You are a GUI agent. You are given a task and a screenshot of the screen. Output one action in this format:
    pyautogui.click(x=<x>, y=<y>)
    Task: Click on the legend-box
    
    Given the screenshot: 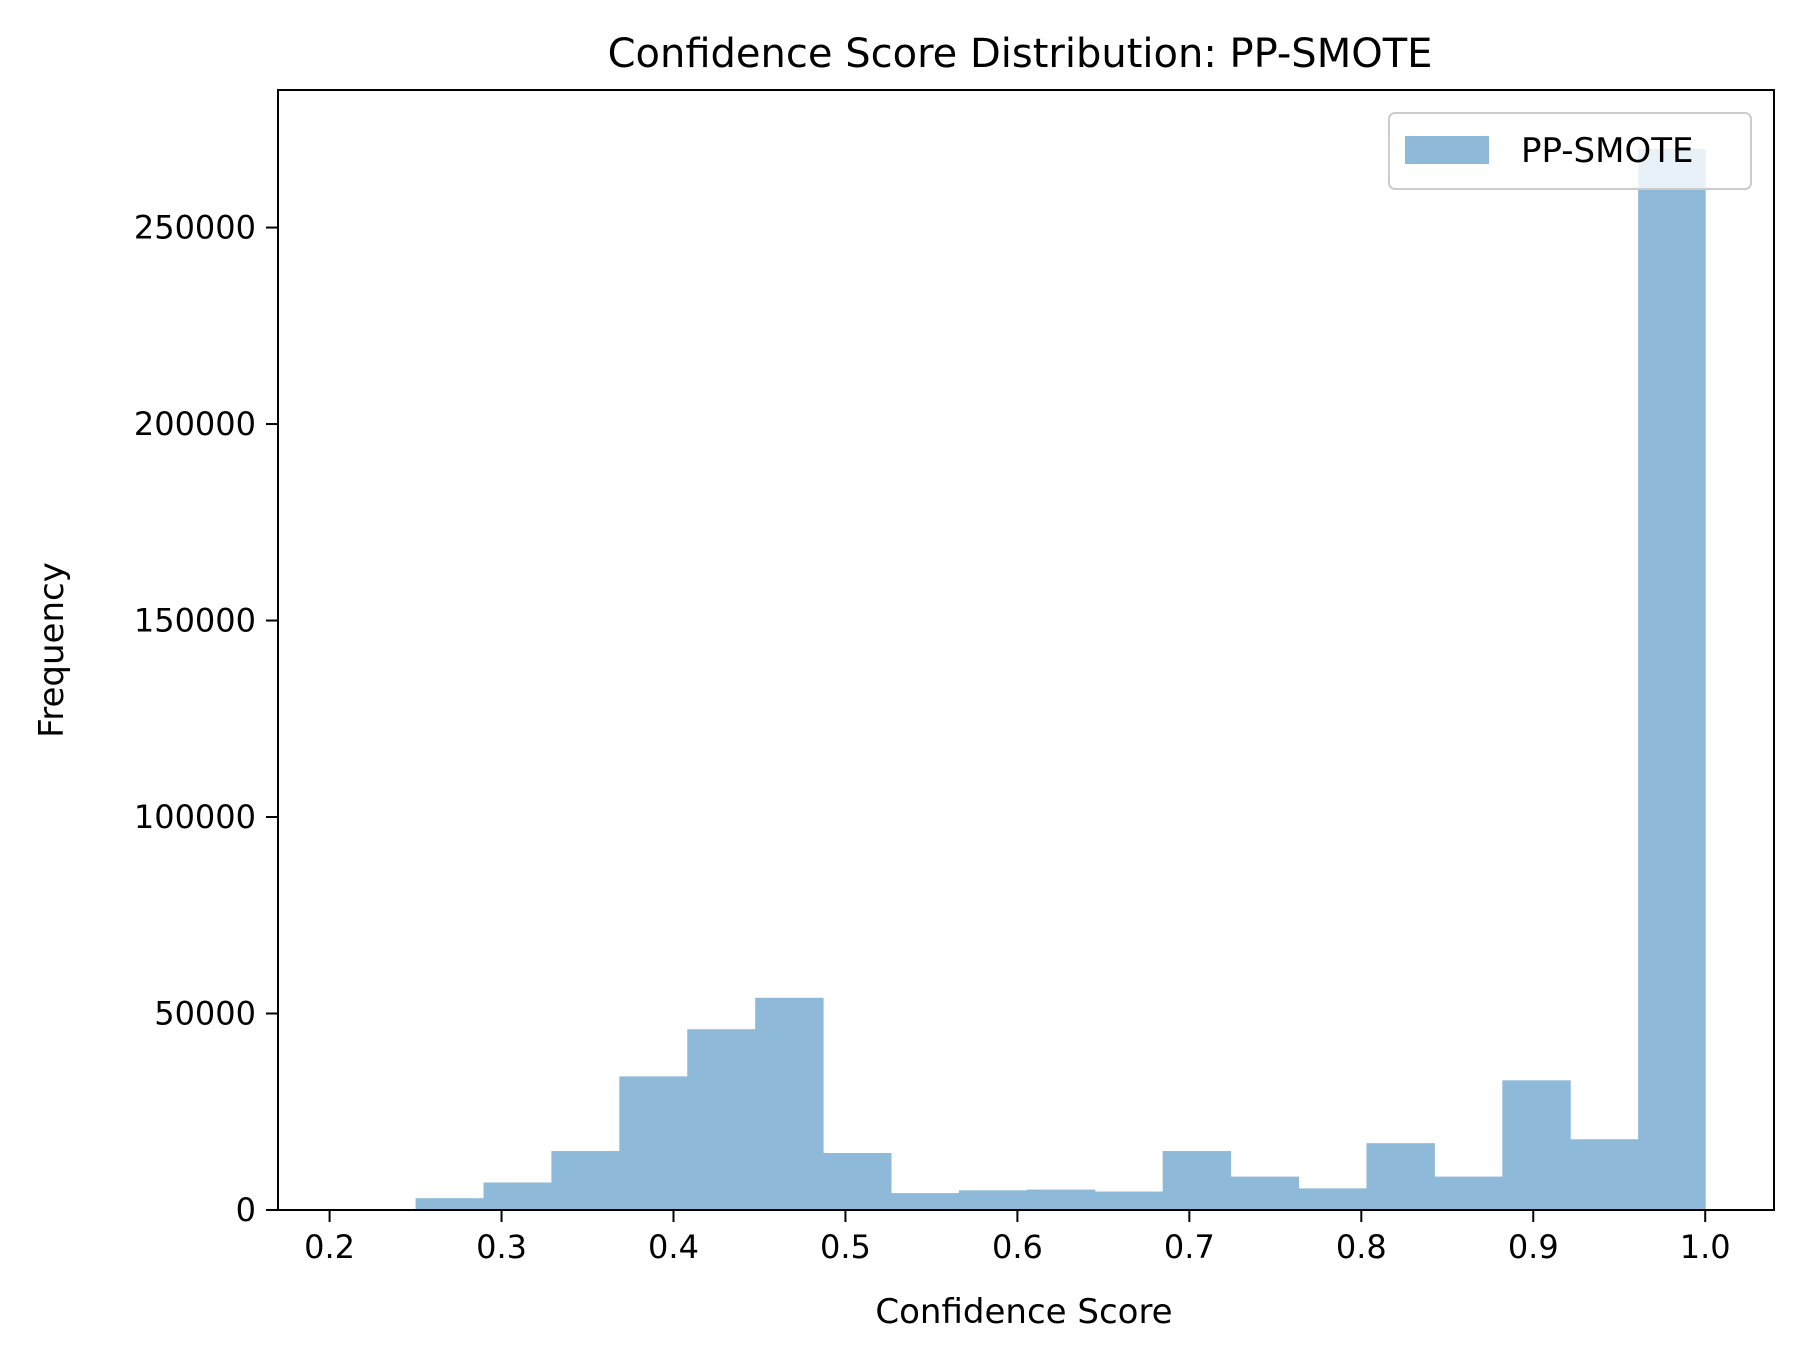 What is the action you would take?
    pyautogui.click(x=1570, y=151)
    